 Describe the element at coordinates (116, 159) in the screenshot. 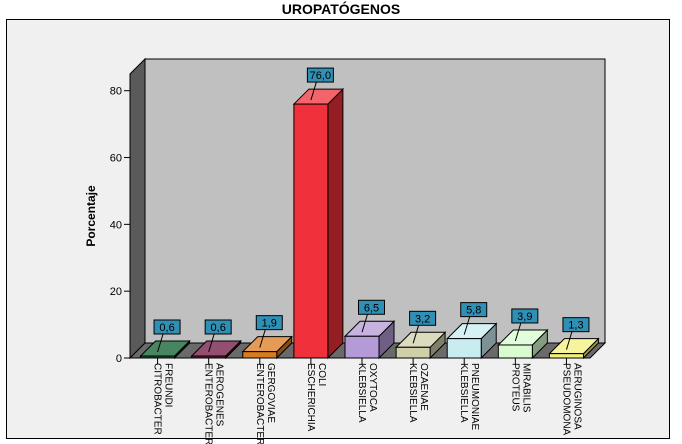

I see `y-tick-label: 60` at that location.